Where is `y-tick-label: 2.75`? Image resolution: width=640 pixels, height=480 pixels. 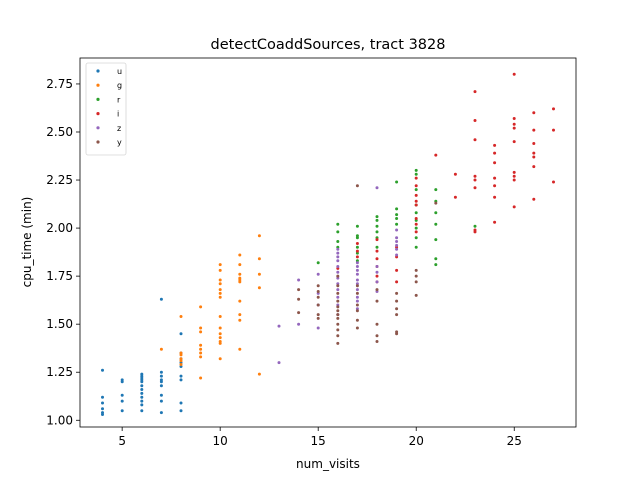
y-tick-label: 2.75 is located at coordinates (59, 84).